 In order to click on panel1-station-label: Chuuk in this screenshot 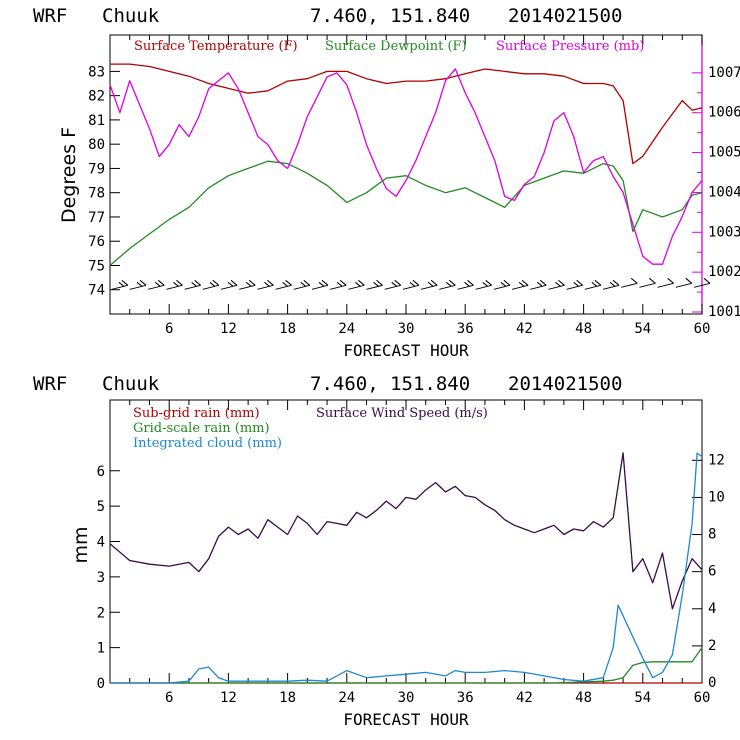, I will do `click(131, 16)`.